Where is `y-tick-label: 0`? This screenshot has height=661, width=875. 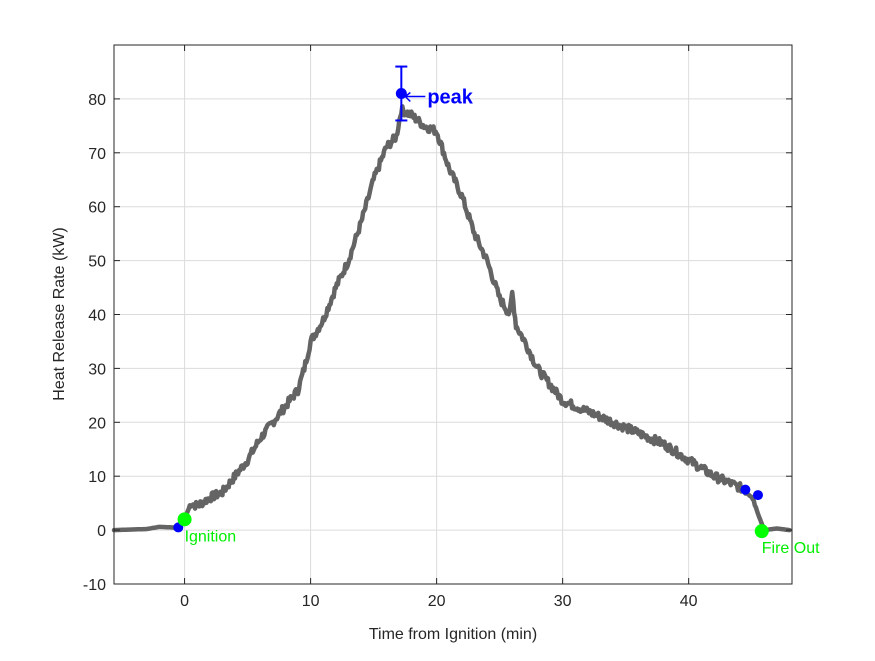 y-tick-label: 0 is located at coordinates (101, 531).